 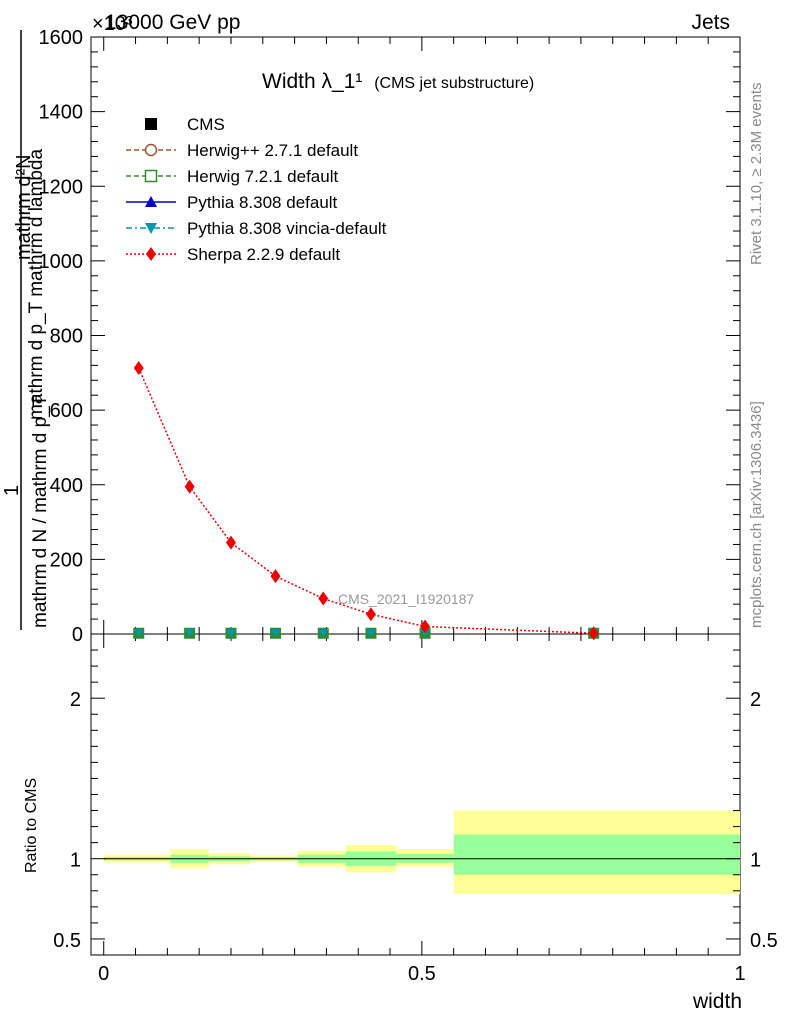 I want to click on x-tick-labels: 0 0.5 1, so click(x=421, y=974).